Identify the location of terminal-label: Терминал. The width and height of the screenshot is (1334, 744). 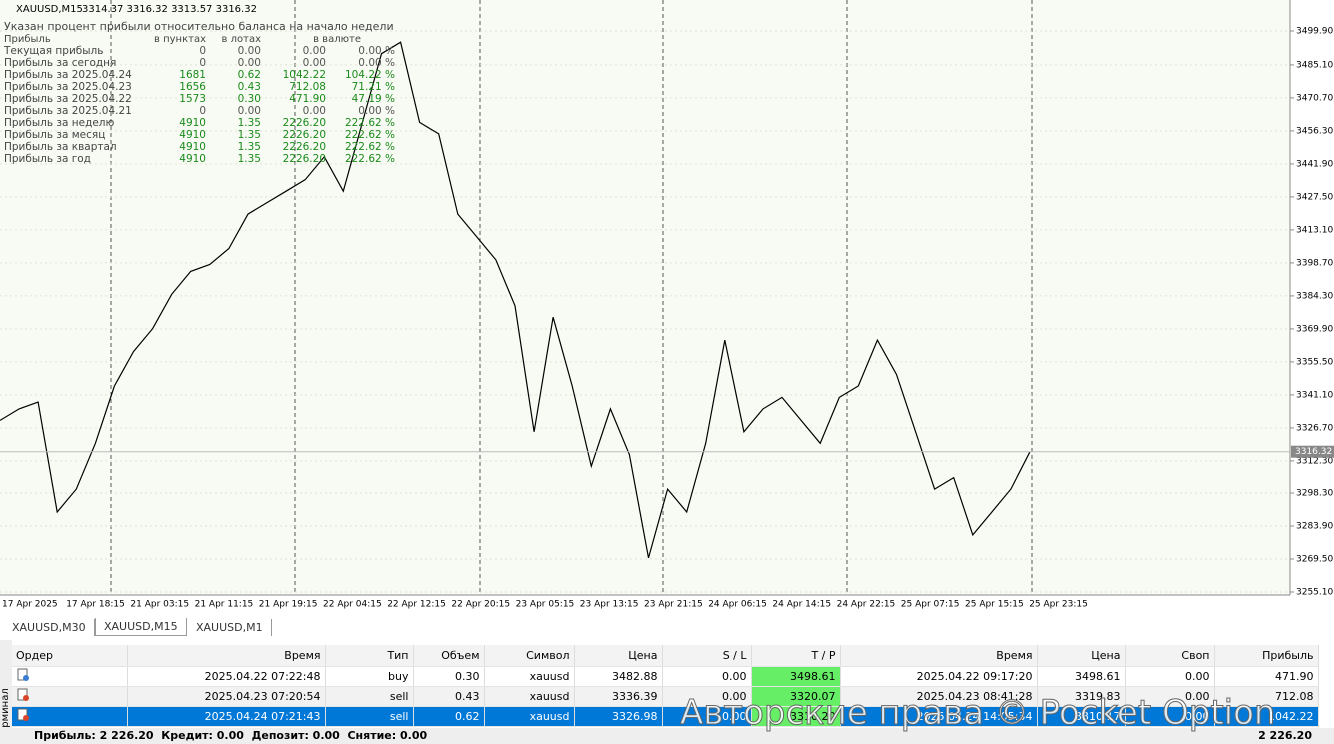
(5, 709).